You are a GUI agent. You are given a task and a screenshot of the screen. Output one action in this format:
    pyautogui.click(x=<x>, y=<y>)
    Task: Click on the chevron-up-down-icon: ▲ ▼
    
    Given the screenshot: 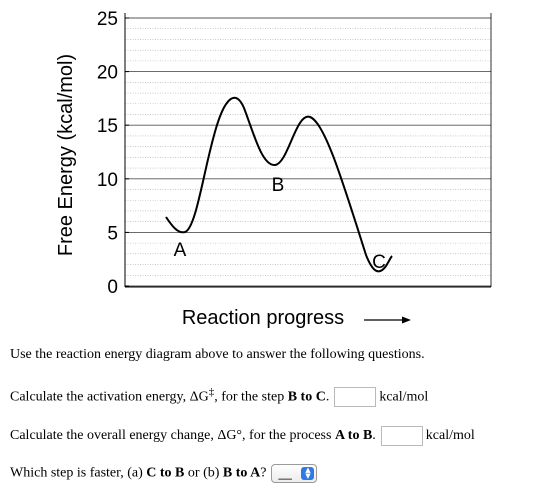 What is the action you would take?
    pyautogui.click(x=308, y=473)
    